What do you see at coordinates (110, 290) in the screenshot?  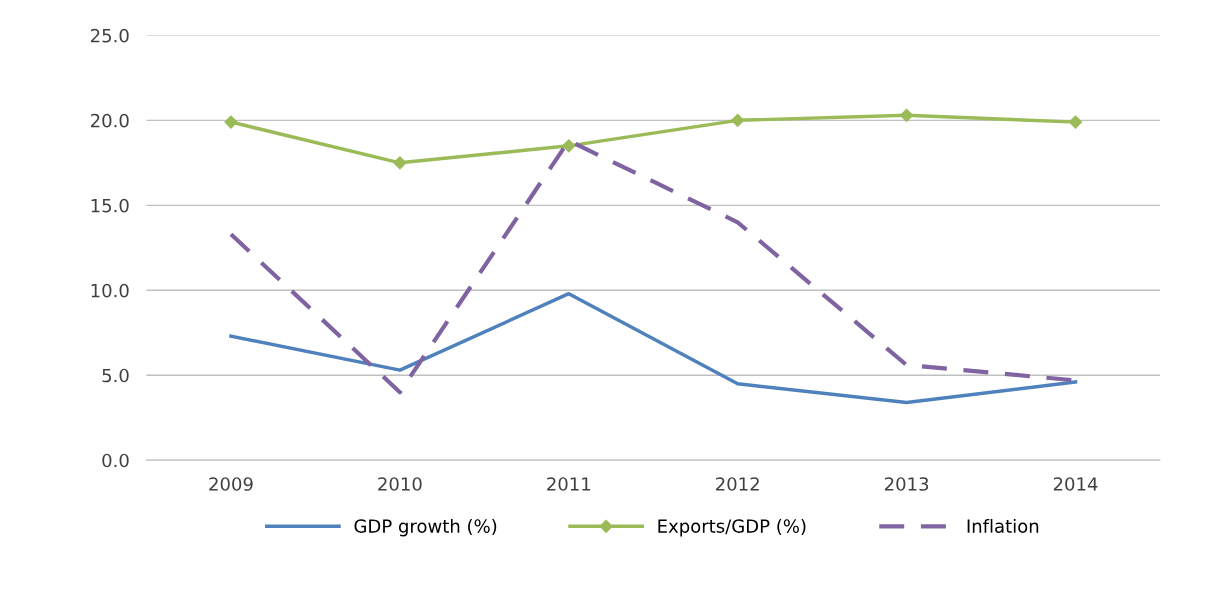 I see `y-tick-label: 10.0` at bounding box center [110, 290].